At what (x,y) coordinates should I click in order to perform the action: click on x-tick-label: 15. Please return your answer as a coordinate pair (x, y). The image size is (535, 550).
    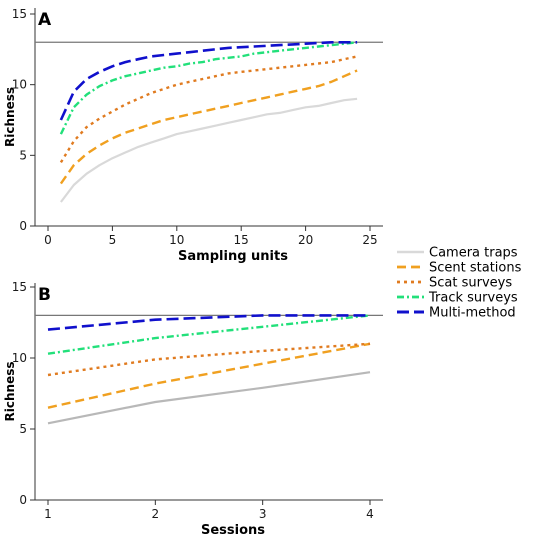
    Looking at the image, I should click on (241, 240).